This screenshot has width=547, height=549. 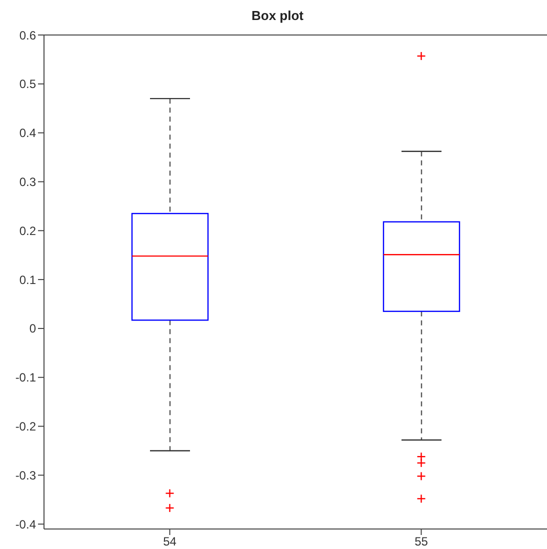 What do you see at coordinates (421, 541) in the screenshot?
I see `x-tick-label: 55` at bounding box center [421, 541].